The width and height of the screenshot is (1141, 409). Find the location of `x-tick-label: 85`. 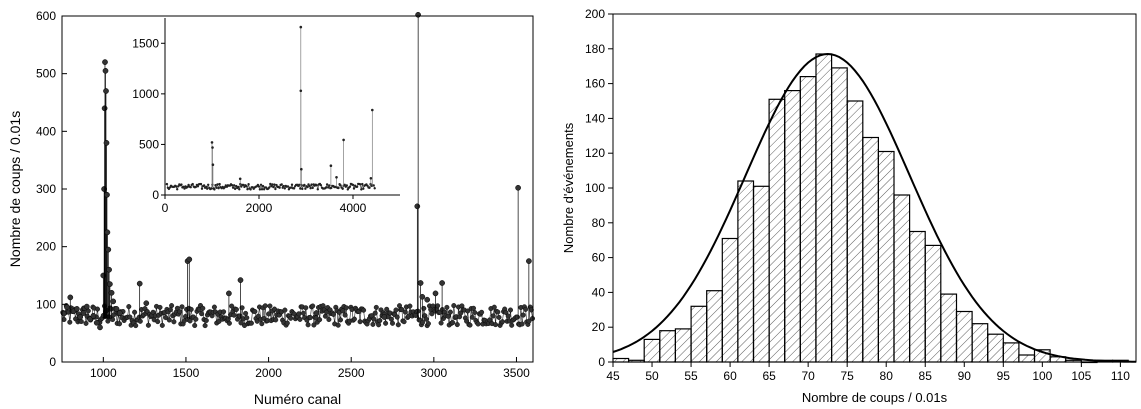

x-tick-label: 85 is located at coordinates (926, 376).